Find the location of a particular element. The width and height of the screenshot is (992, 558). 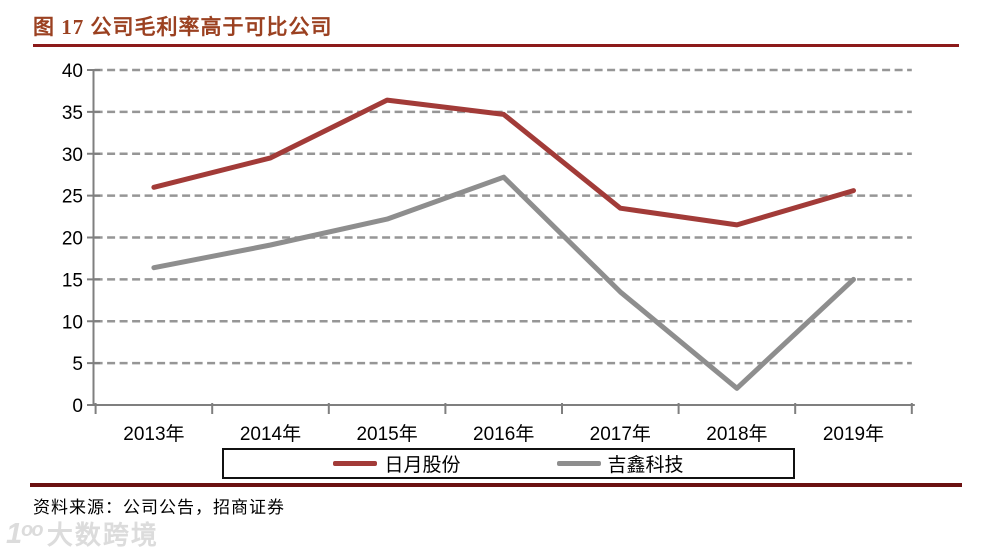

watermark: 1ᵒᵒ 大数跨境 is located at coordinates (82, 534).